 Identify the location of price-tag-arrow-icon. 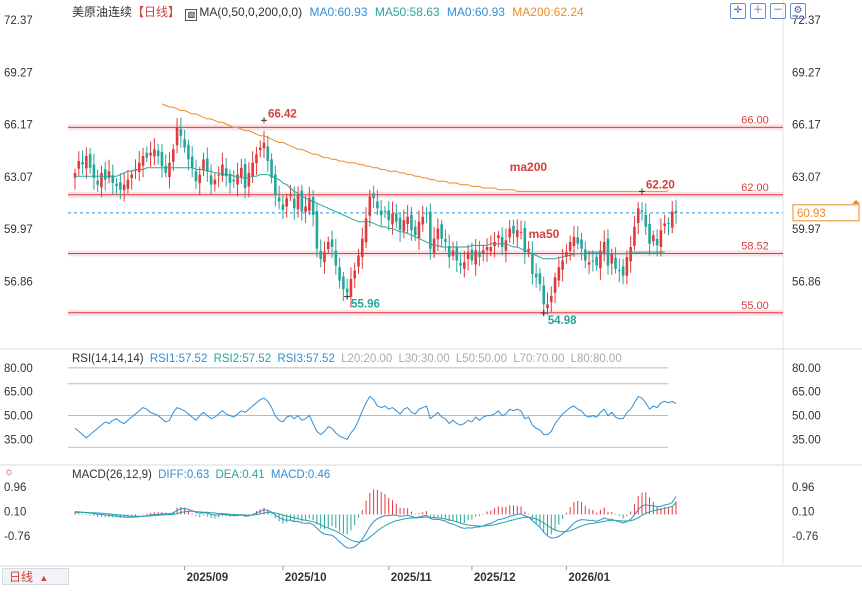
(856, 201).